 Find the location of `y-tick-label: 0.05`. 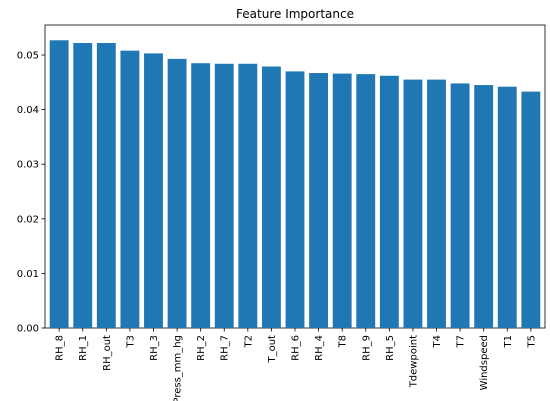

y-tick-label: 0.05 is located at coordinates (28, 56).